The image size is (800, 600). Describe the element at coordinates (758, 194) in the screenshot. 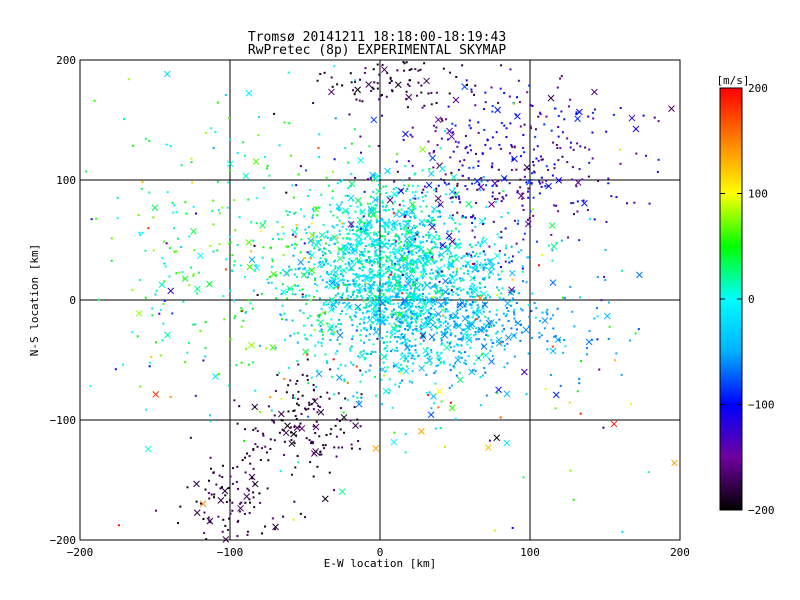

I see `colorbar-tick-label: 100` at that location.